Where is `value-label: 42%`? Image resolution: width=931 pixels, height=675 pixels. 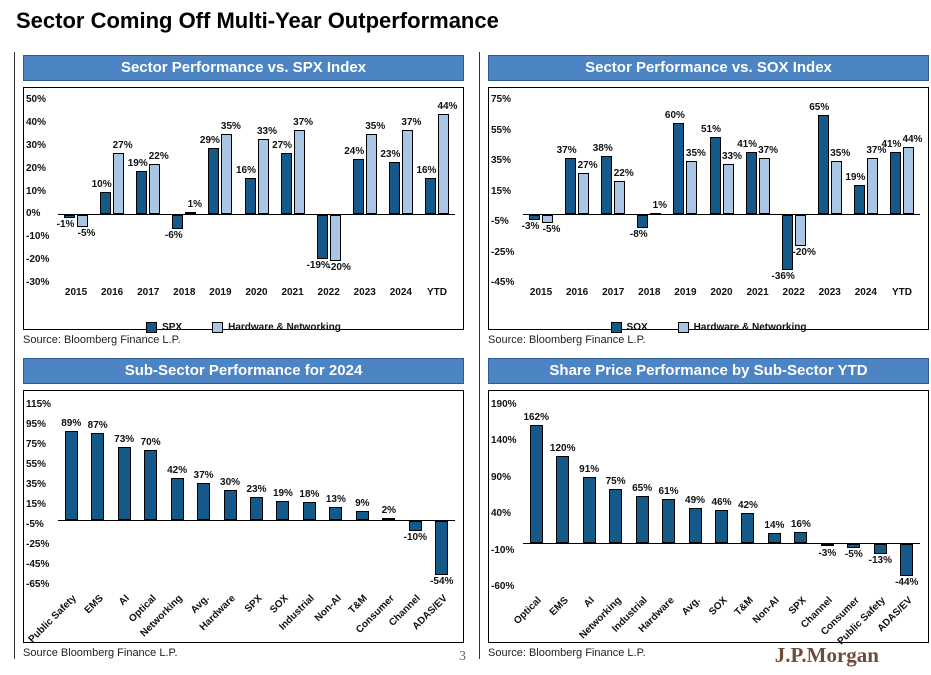
value-label: 42% is located at coordinates (177, 470).